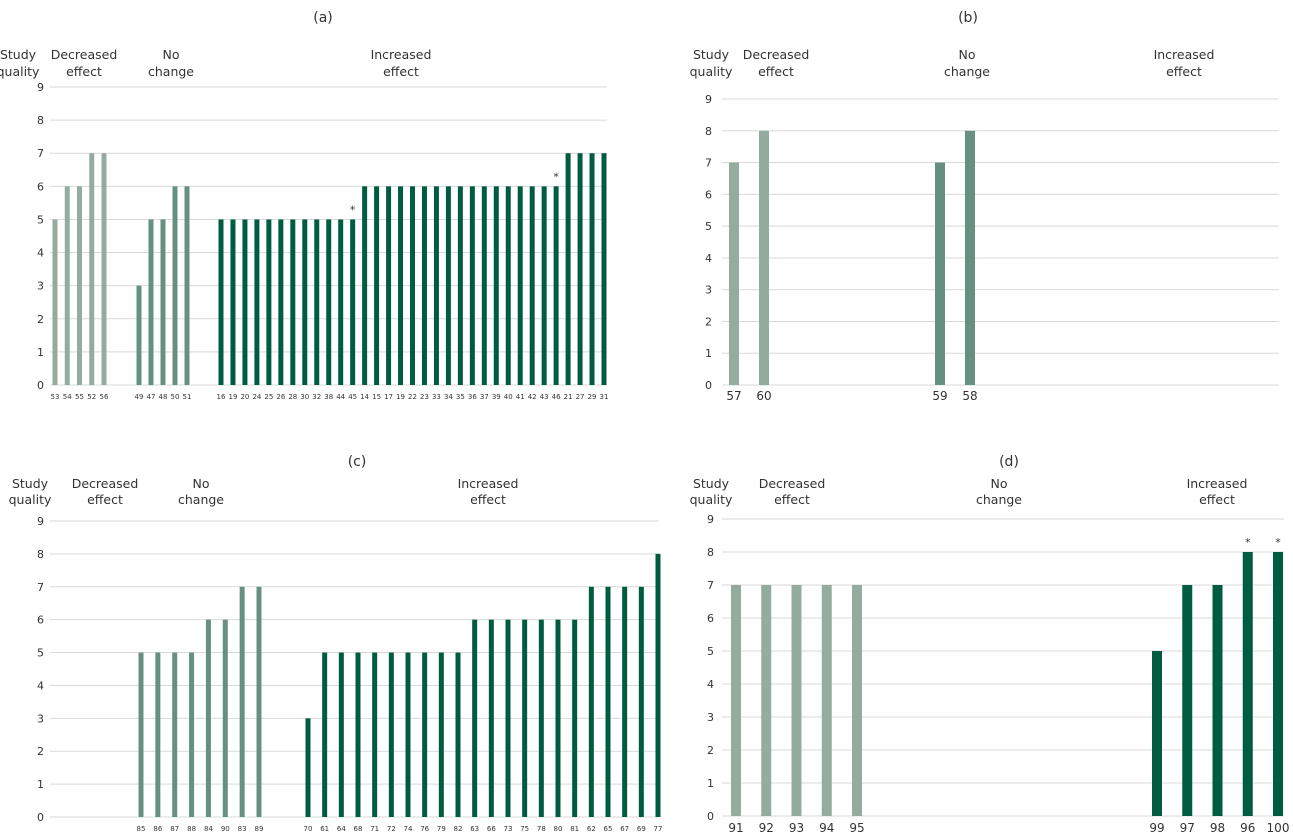 Image resolution: width=1293 pixels, height=836 pixels. I want to click on x-tick-label: 28, so click(292, 397).